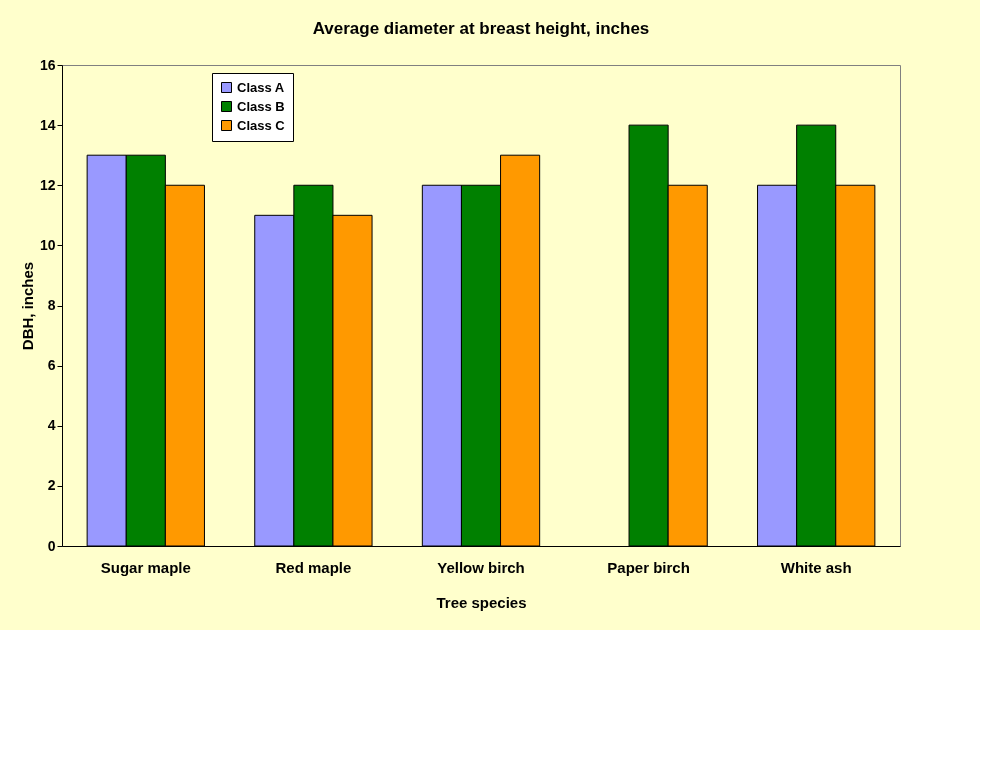  I want to click on legend-label: Class C, so click(261, 125).